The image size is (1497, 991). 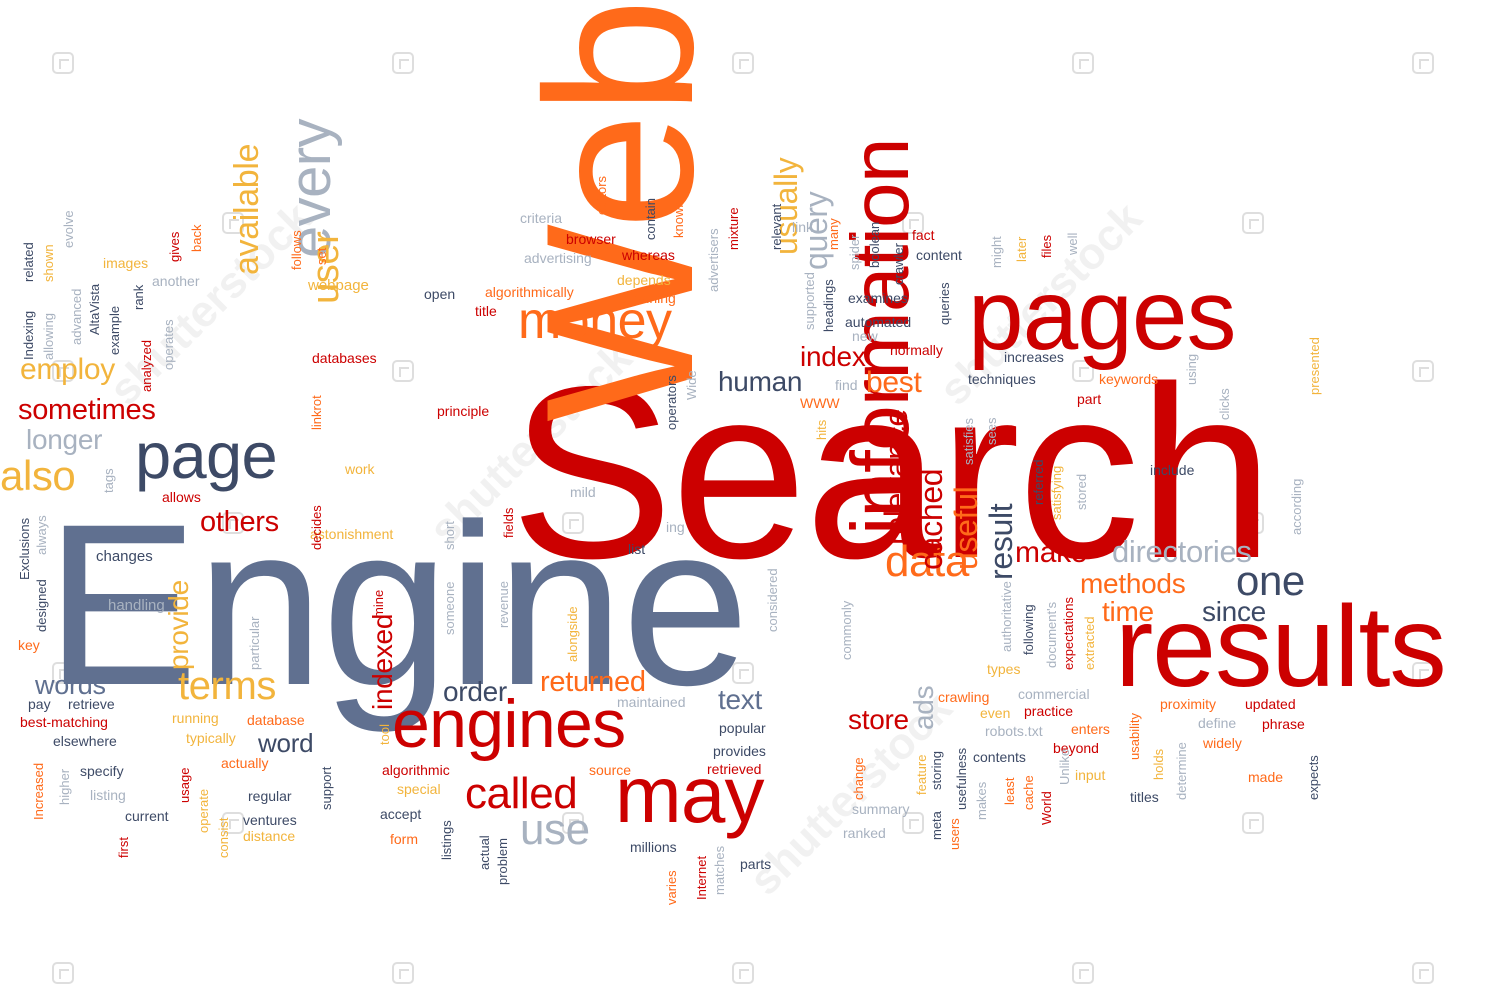 What do you see at coordinates (610, 770) in the screenshot?
I see `word: source` at bounding box center [610, 770].